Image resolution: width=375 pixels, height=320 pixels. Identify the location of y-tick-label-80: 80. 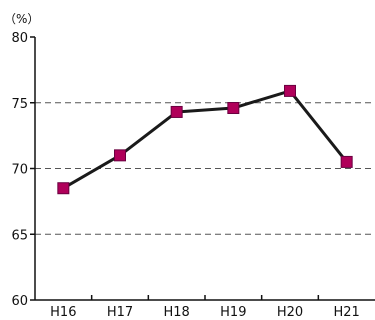
(19, 38).